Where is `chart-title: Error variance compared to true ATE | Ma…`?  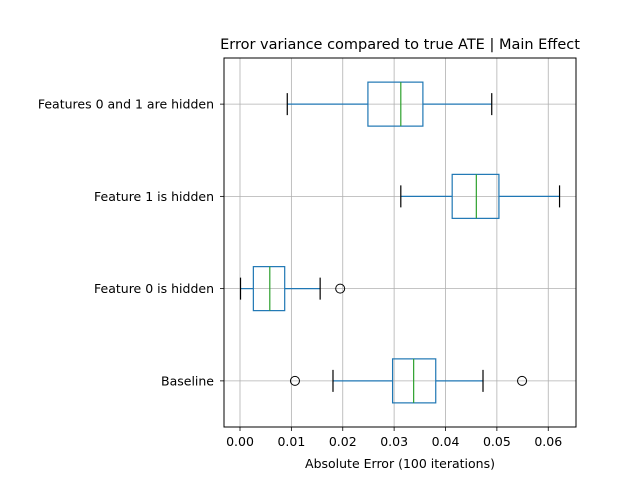
chart-title: Error variance compared to true ATE | Ma… is located at coordinates (400, 45).